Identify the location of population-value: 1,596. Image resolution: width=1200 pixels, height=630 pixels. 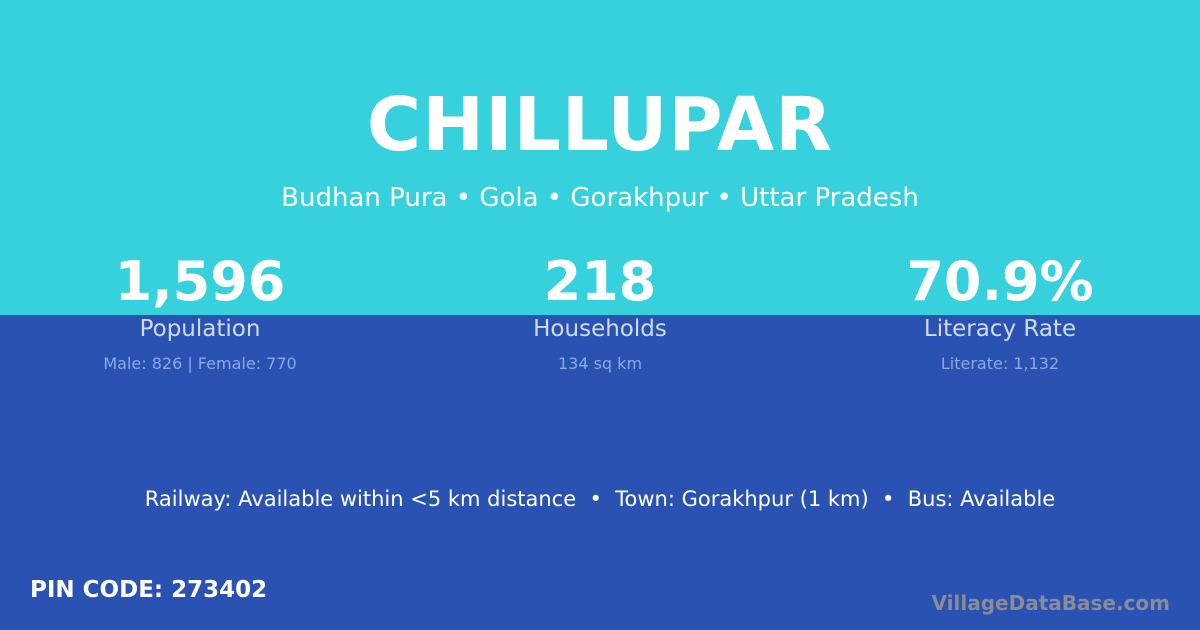
(200, 281).